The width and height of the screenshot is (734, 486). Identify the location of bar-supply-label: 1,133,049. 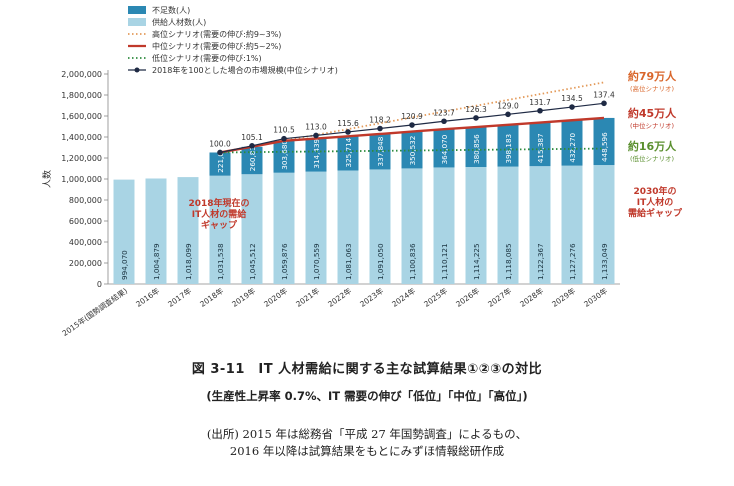
(604, 261).